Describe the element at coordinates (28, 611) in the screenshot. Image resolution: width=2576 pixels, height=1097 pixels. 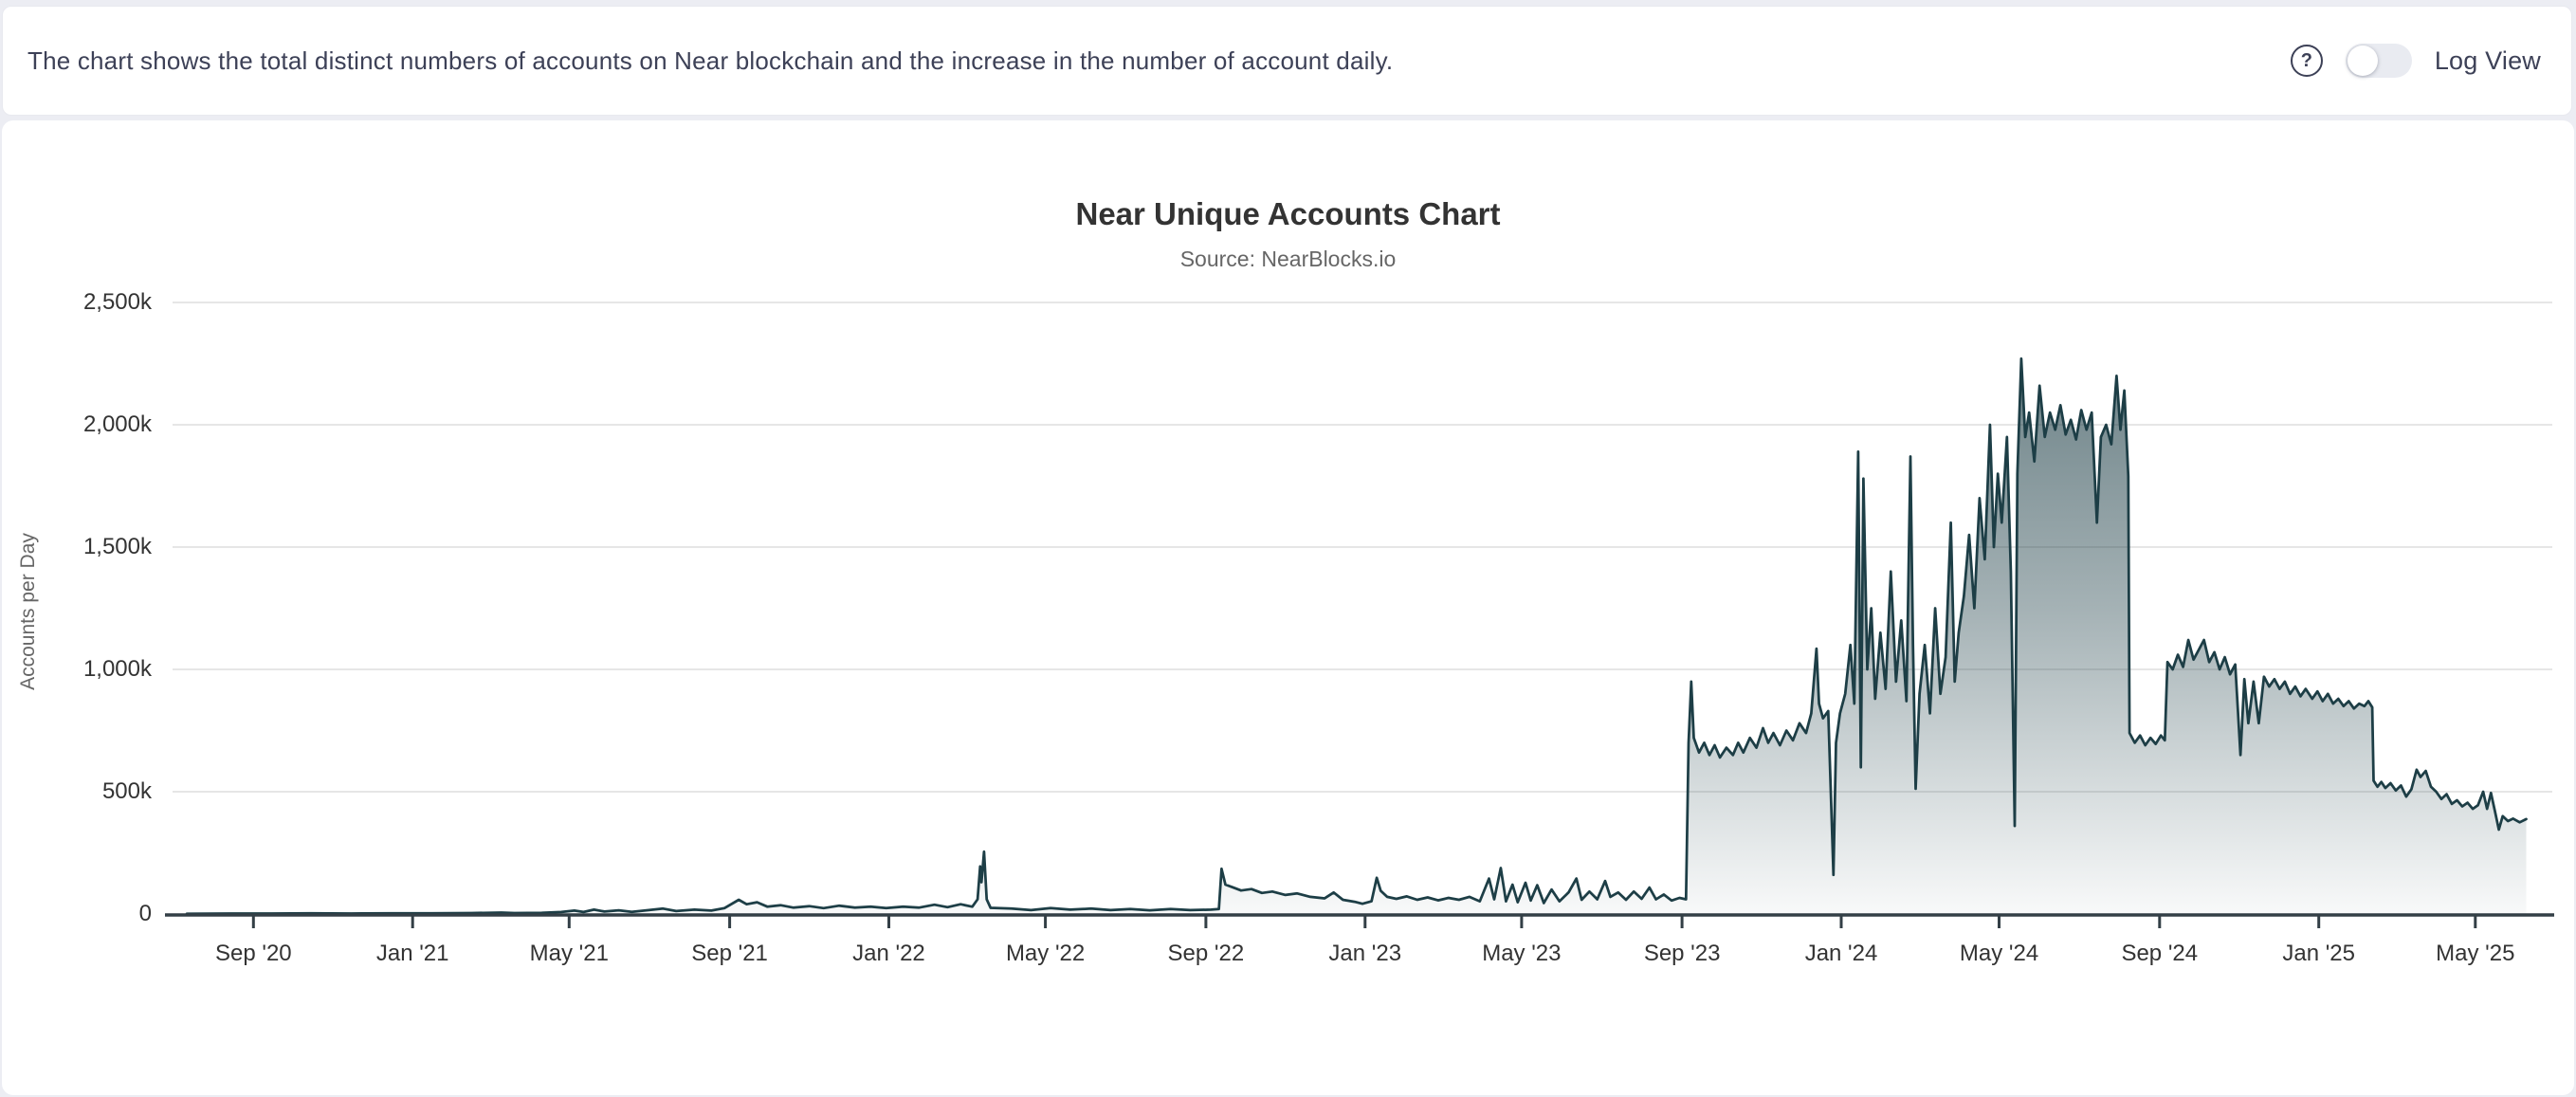
I see `y-axis-title: Accounts per Day` at that location.